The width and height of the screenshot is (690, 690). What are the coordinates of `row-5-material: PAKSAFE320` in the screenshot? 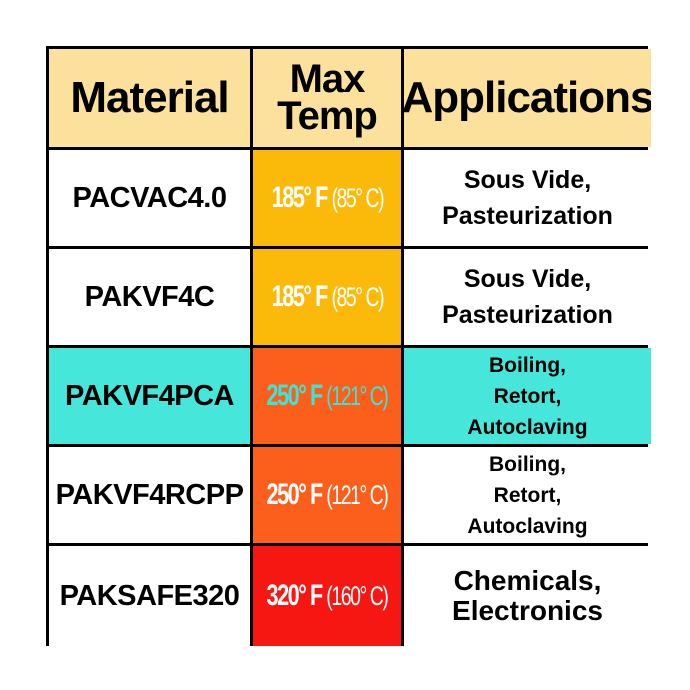 It's located at (149, 596).